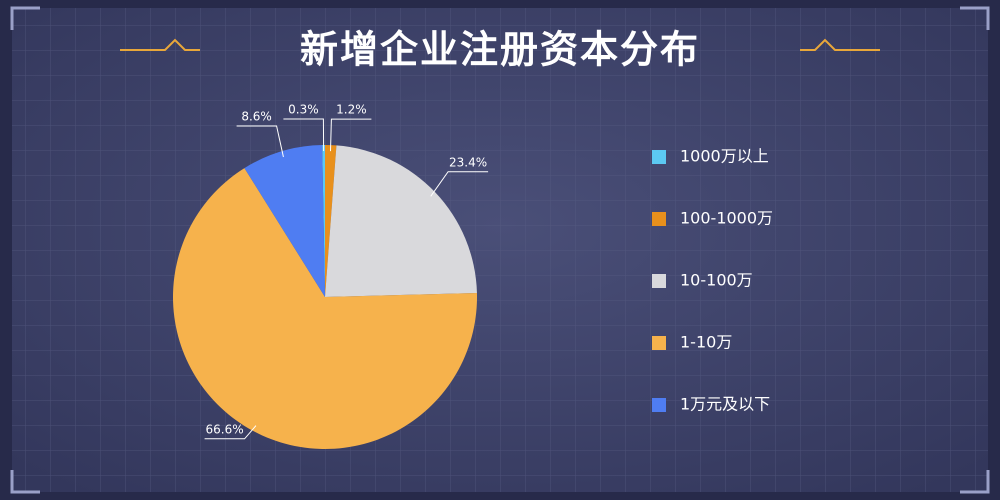  I want to click on title-deco-right, so click(840, 44).